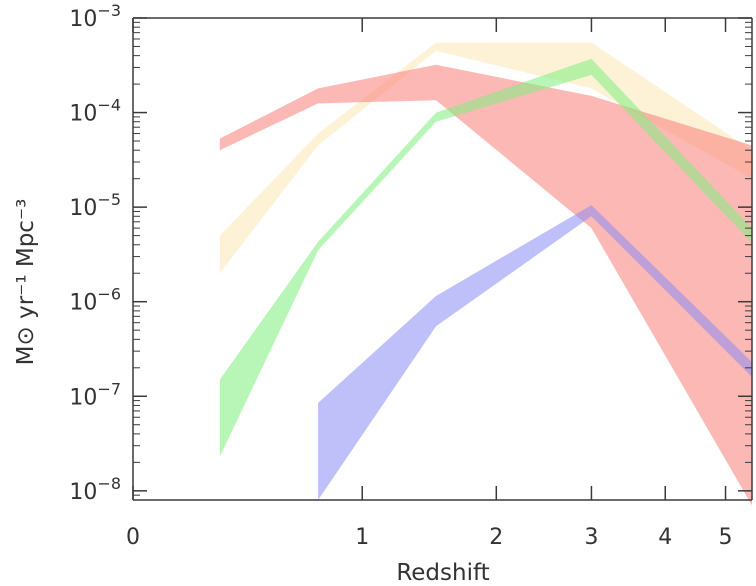 This screenshot has width=756, height=586. I want to click on y-tick-label: 10⁻⁶, so click(95, 300).